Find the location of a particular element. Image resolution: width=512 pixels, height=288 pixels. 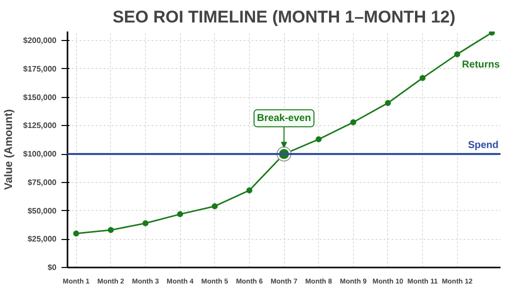

y-tick-label: $0 is located at coordinates (53, 267).